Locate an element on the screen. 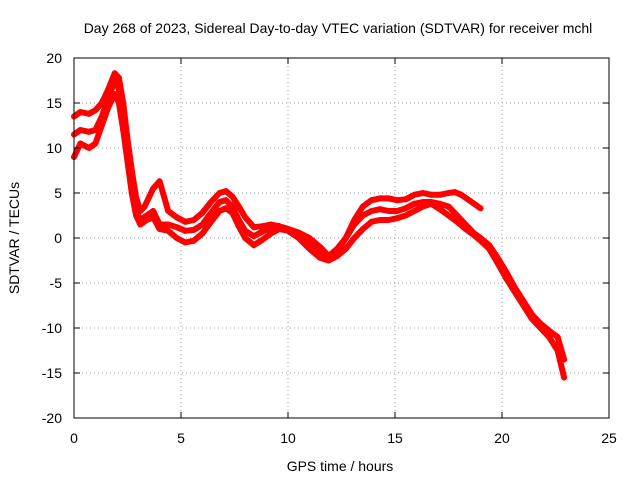 The height and width of the screenshot is (480, 640). x-tick-label: 20 is located at coordinates (502, 438).